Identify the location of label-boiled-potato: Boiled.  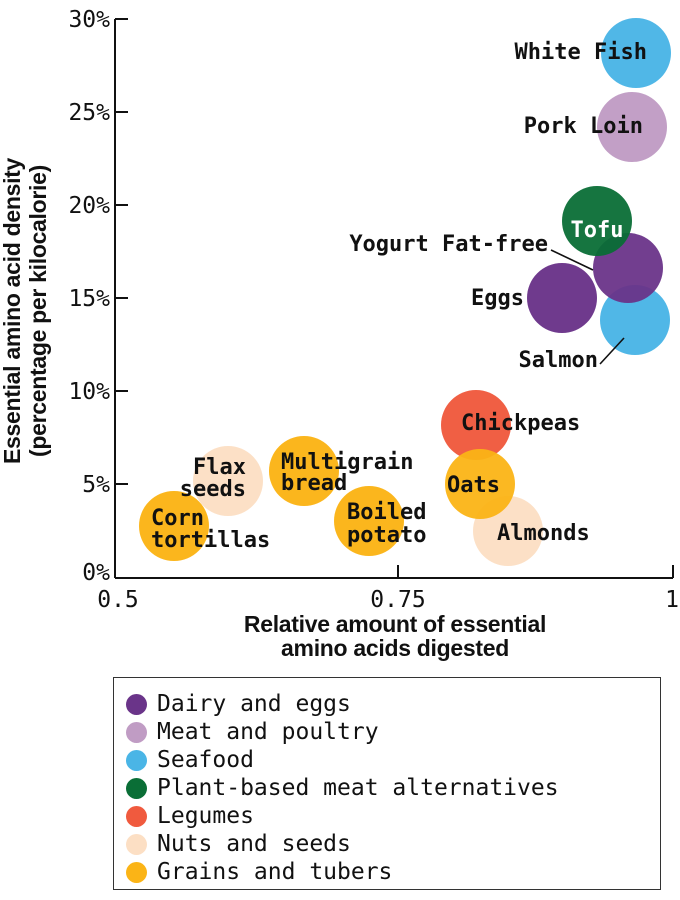
(386, 512).